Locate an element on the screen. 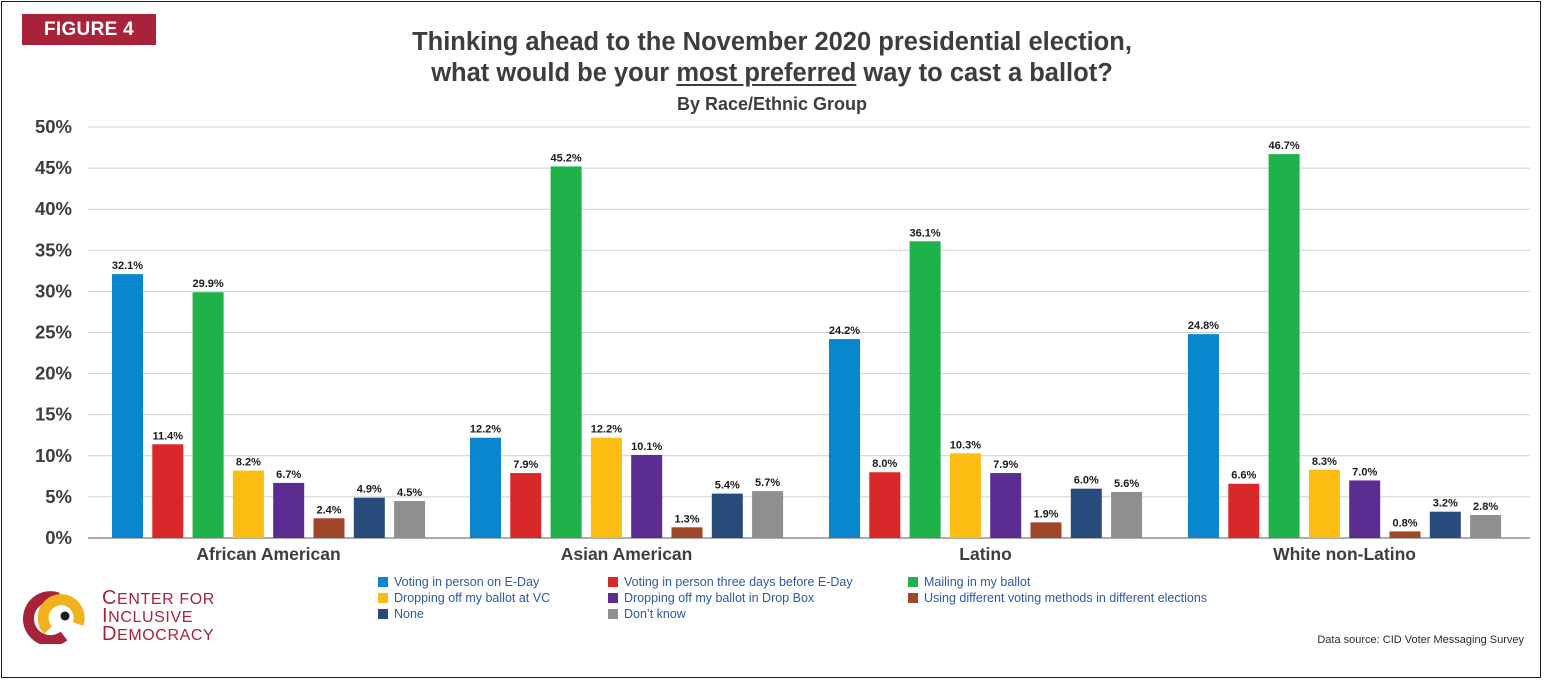 The height and width of the screenshot is (681, 1544). legend-item: Mailing in my ballot is located at coordinates (969, 582).